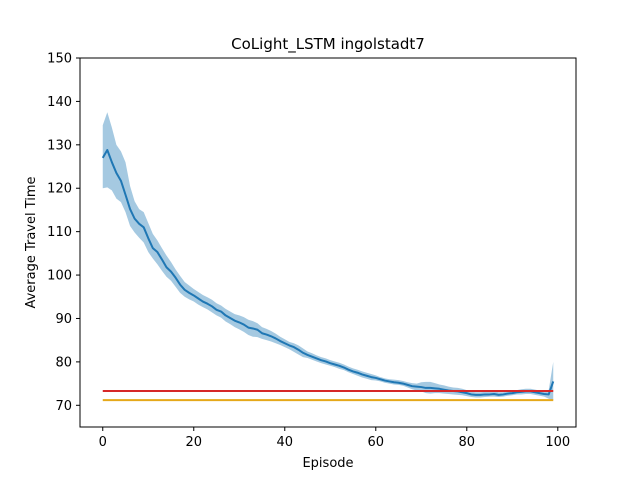  I want to click on x-tick-label: 80, so click(467, 442).